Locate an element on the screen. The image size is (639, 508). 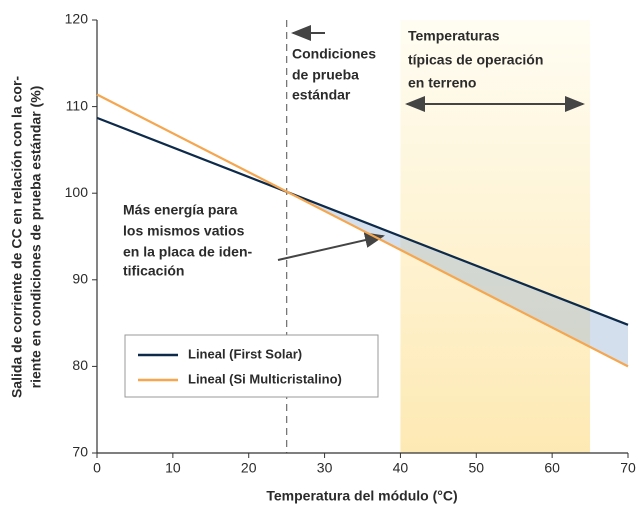
annotation: Condiciones is located at coordinates (334, 54).